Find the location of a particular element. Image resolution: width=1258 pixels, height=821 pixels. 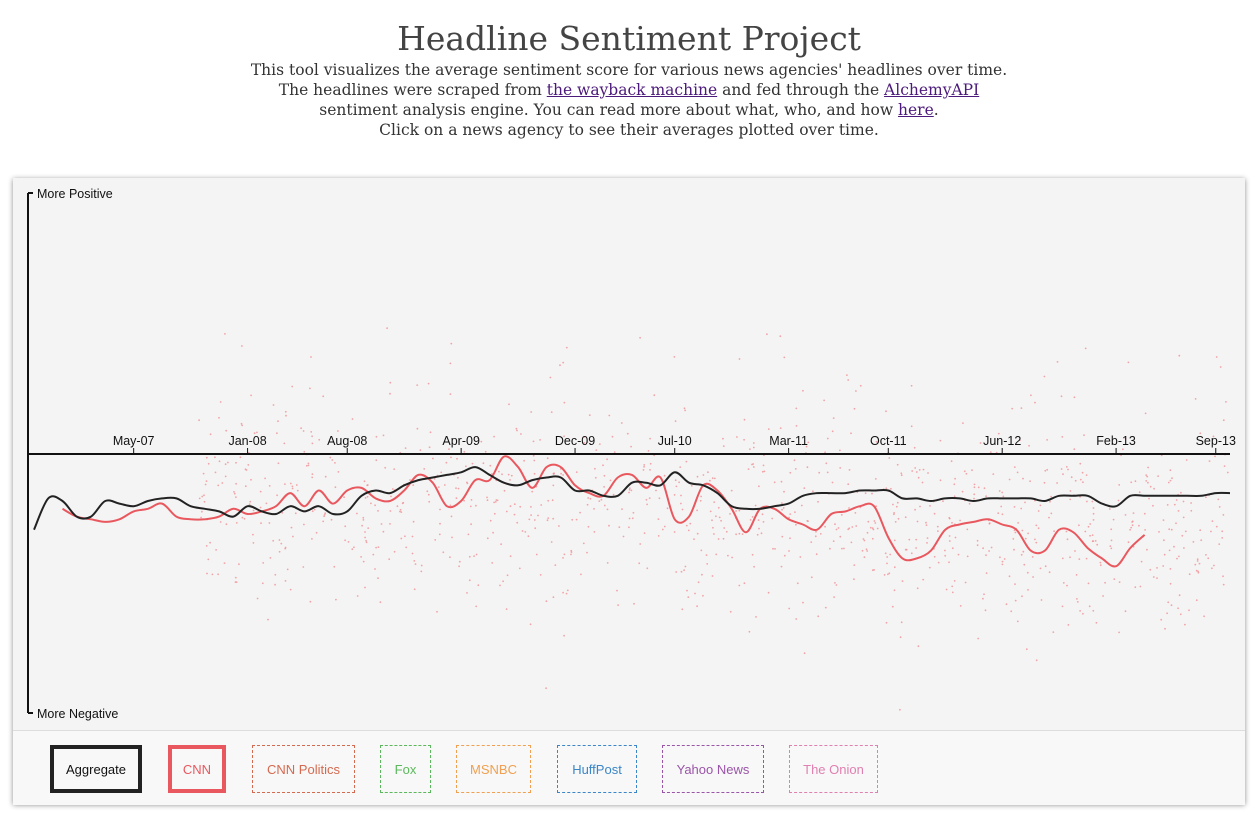

x-tick-label: May-07 is located at coordinates (134, 441).